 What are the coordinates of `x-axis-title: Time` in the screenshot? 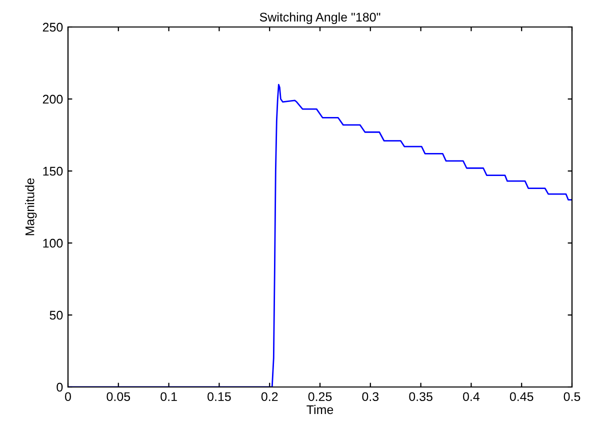 It's located at (320, 409).